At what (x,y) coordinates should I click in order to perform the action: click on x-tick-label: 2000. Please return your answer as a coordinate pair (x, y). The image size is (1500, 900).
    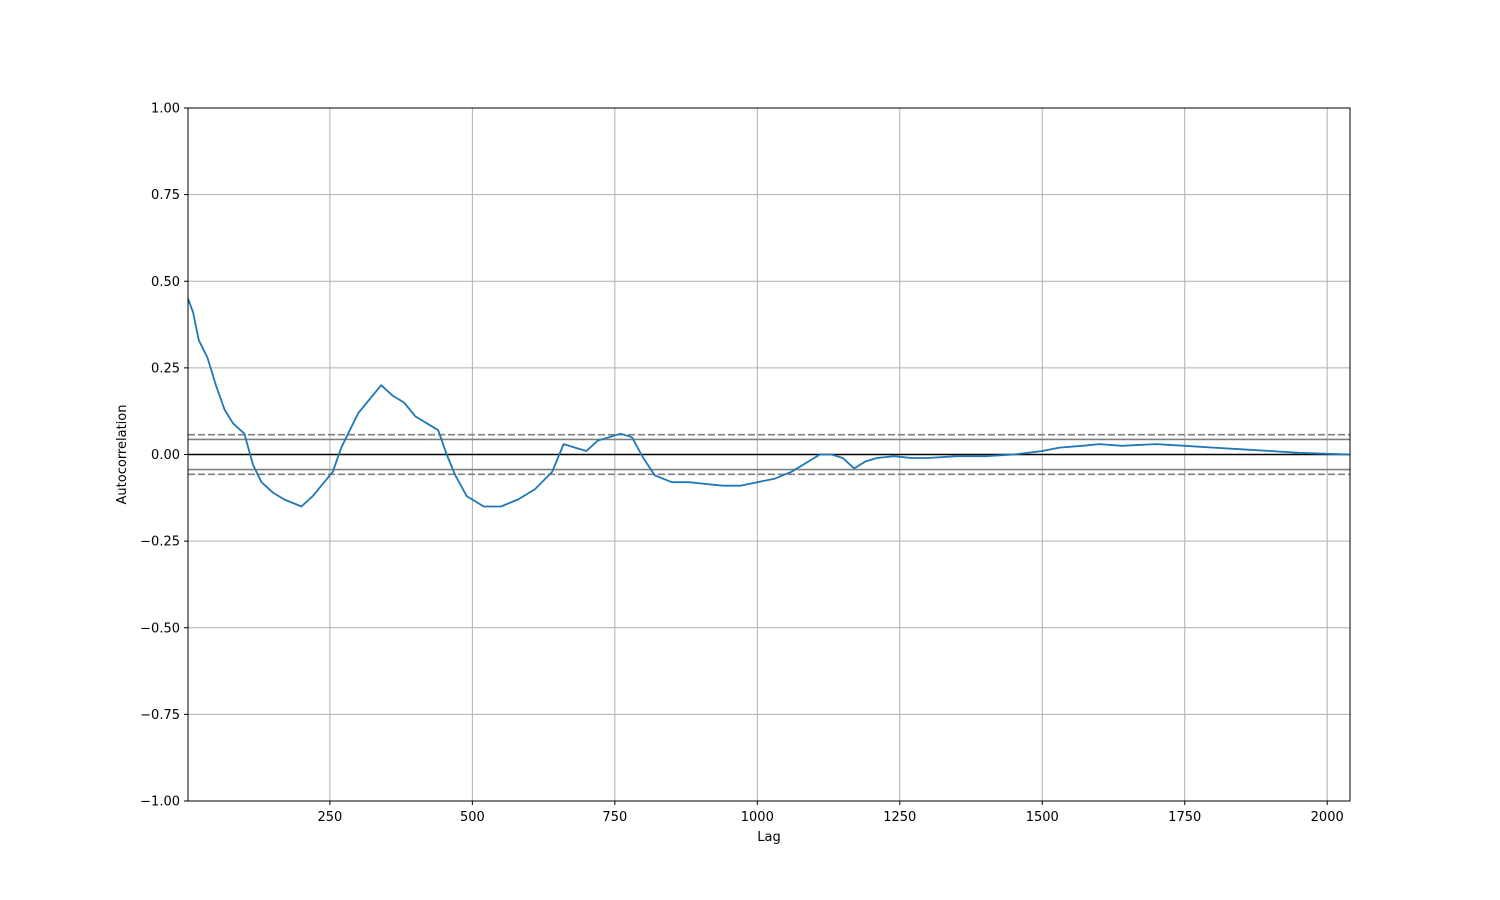
    Looking at the image, I should click on (1327, 817).